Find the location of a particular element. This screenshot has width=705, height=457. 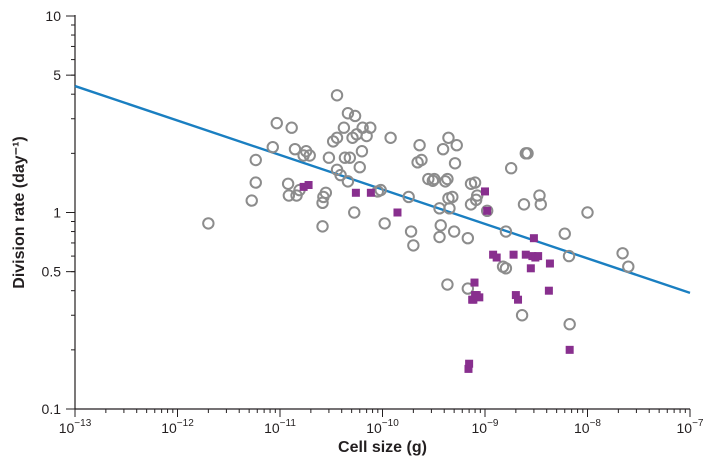

y-axis-ticks: 0.1 0.5 1 5 10 is located at coordinates (58, 212).